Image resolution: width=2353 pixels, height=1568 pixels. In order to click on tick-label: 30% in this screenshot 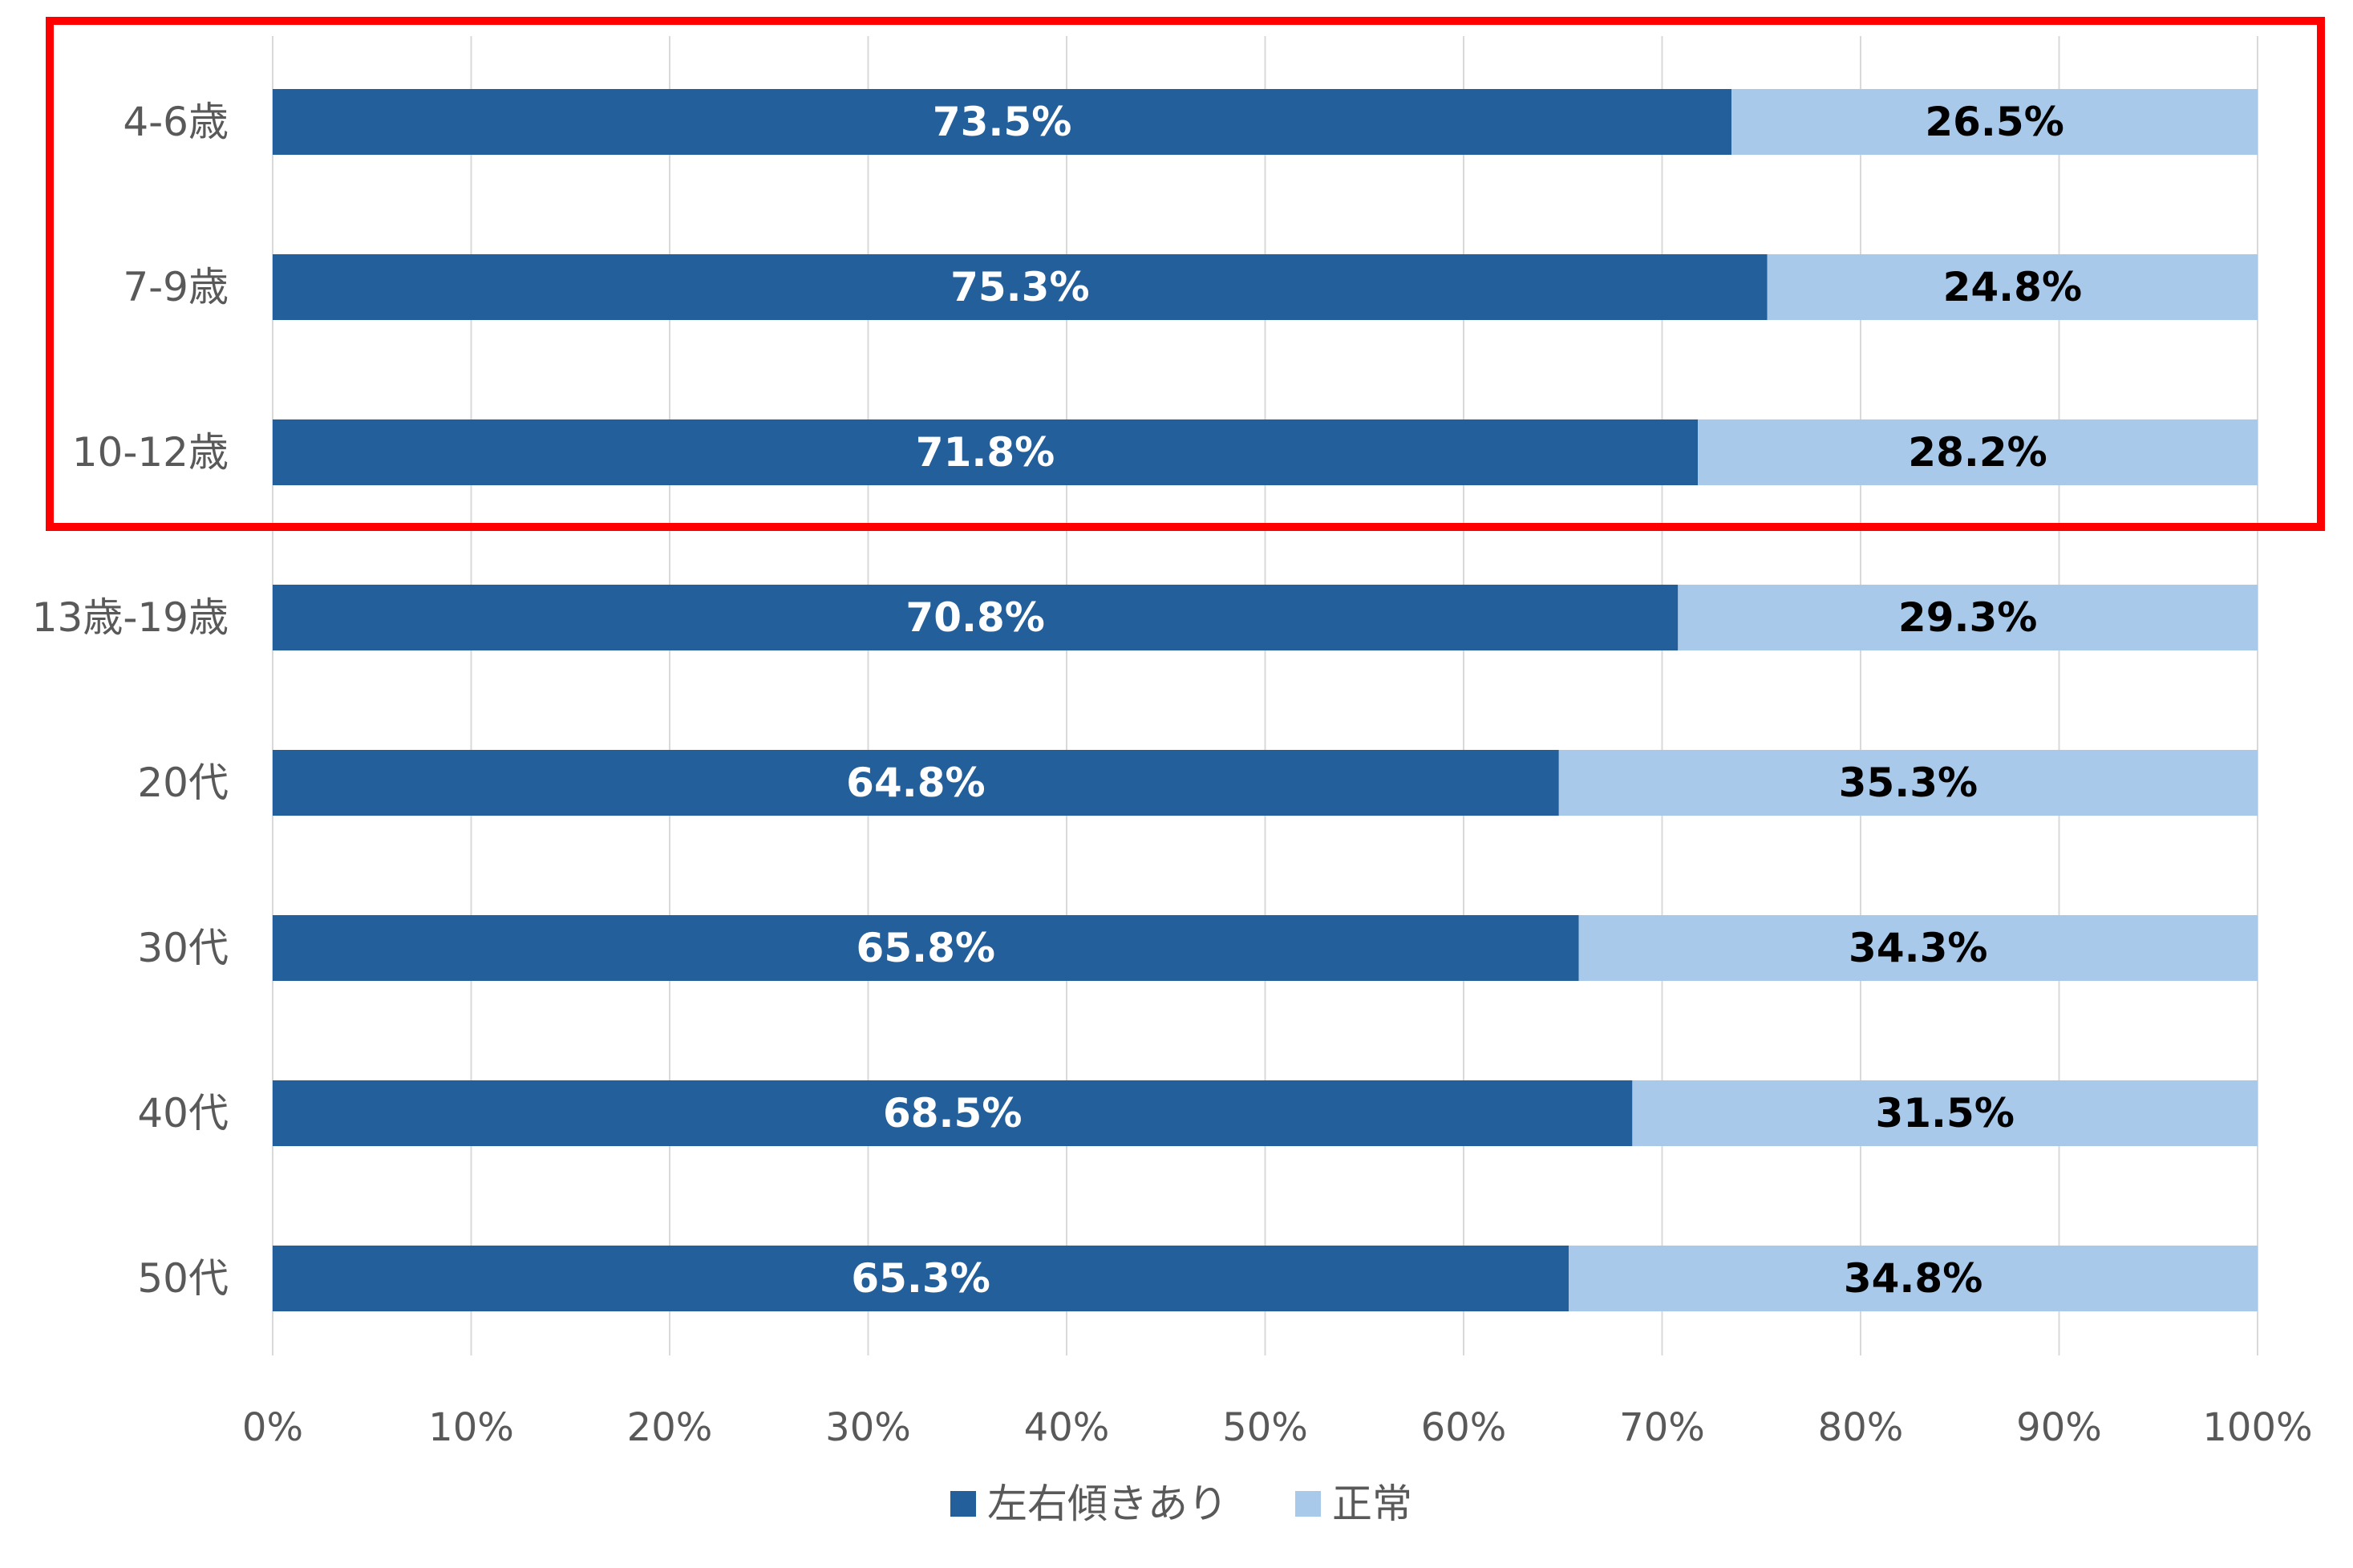, I will do `click(868, 1428)`.